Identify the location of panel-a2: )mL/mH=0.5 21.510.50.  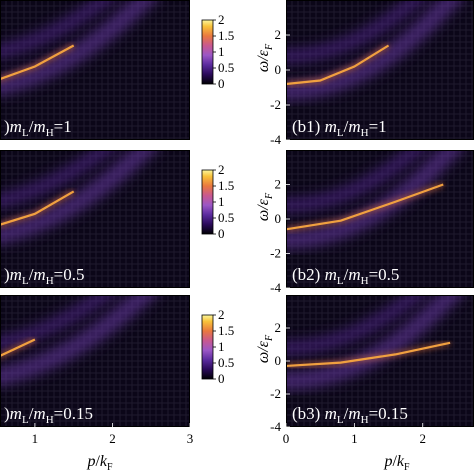
(117, 219).